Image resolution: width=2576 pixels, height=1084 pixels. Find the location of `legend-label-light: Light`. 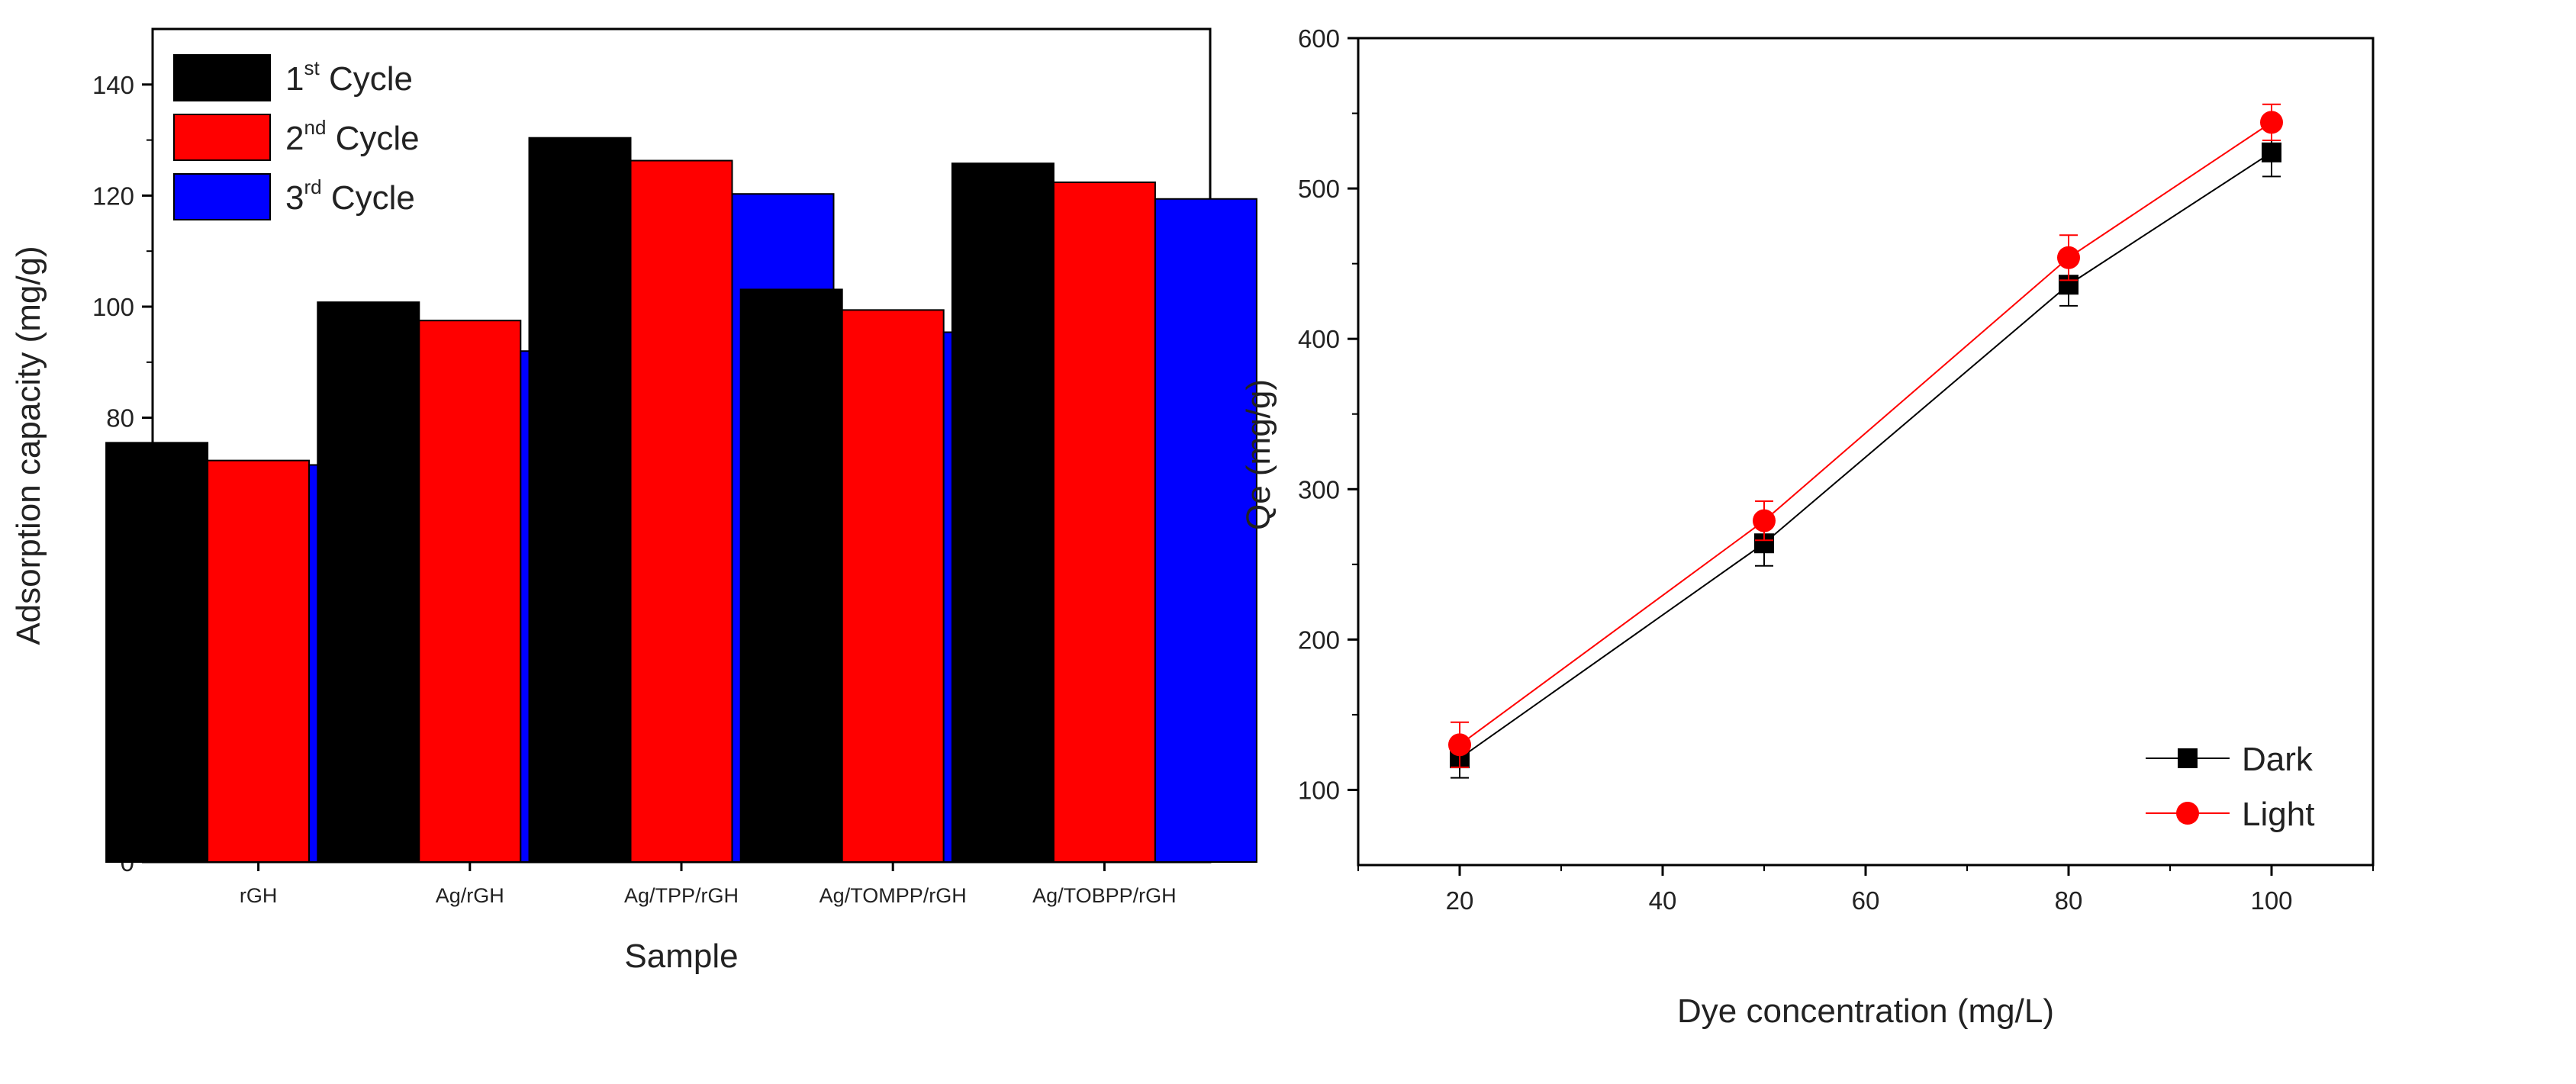

legend-label-light: Light is located at coordinates (2278, 814).